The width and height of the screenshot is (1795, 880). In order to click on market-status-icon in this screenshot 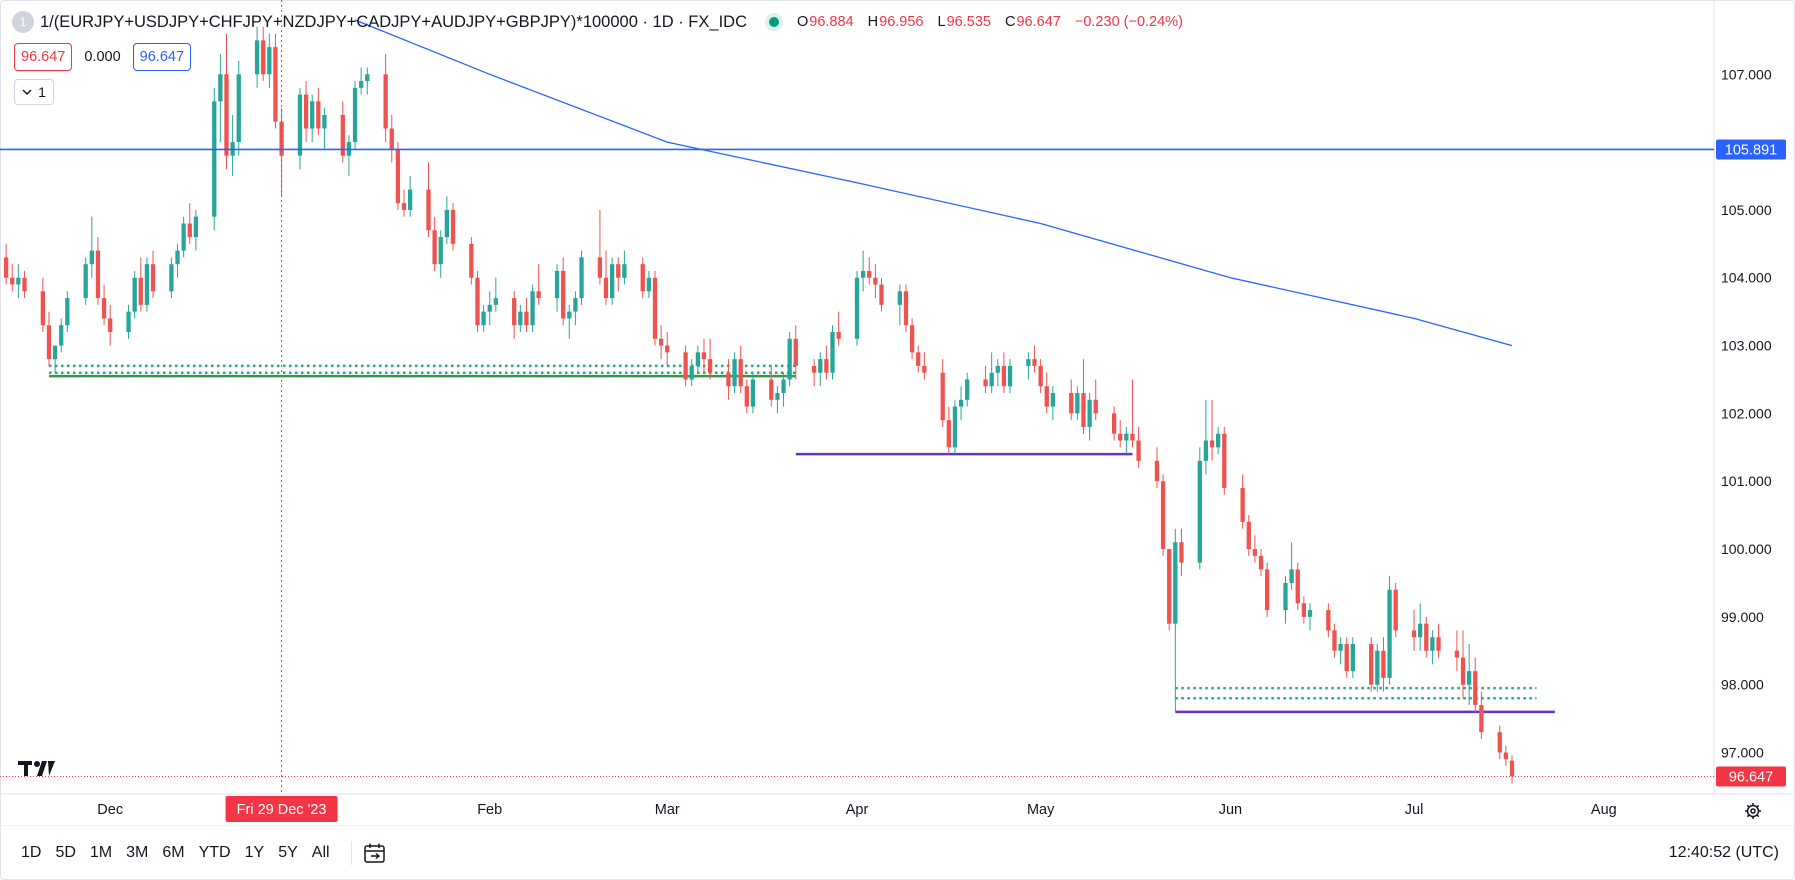, I will do `click(773, 22)`.